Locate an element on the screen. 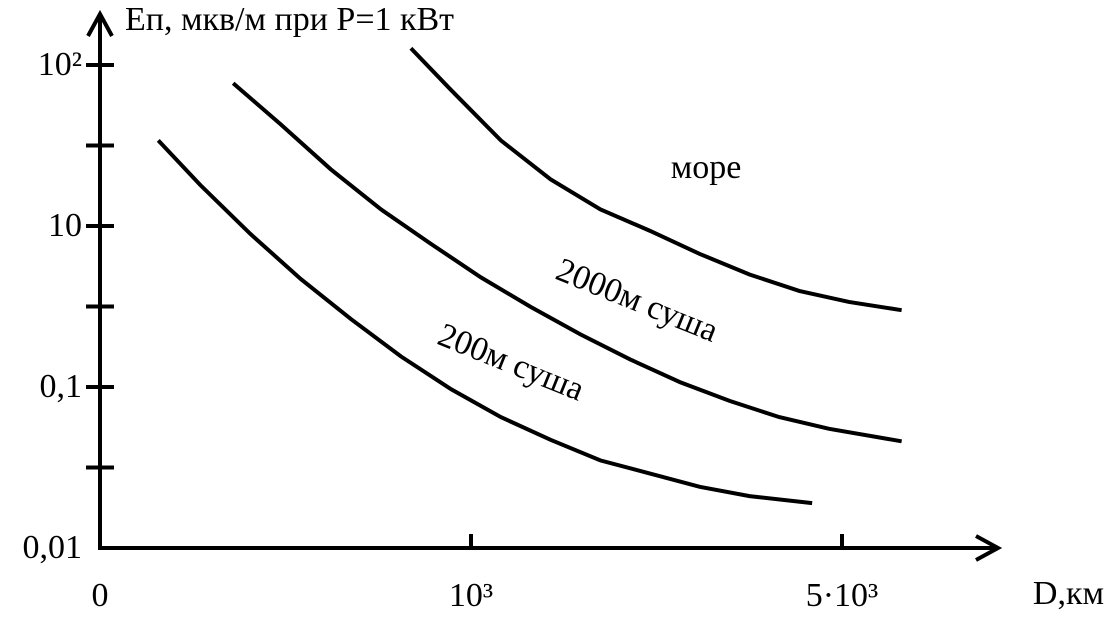 Image resolution: width=1108 pixels, height=620 pixels. y-tick-label: 10² is located at coordinates (60, 64).